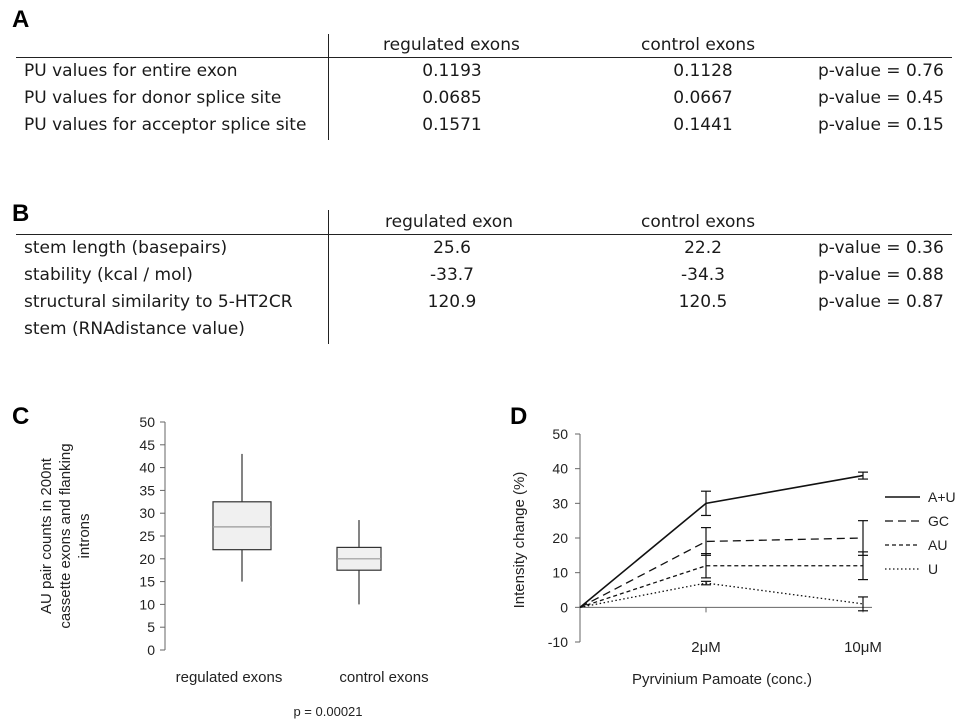 This screenshot has width=966, height=722. Describe the element at coordinates (698, 45) in the screenshot. I see `table-a-header-control: control exons` at that location.